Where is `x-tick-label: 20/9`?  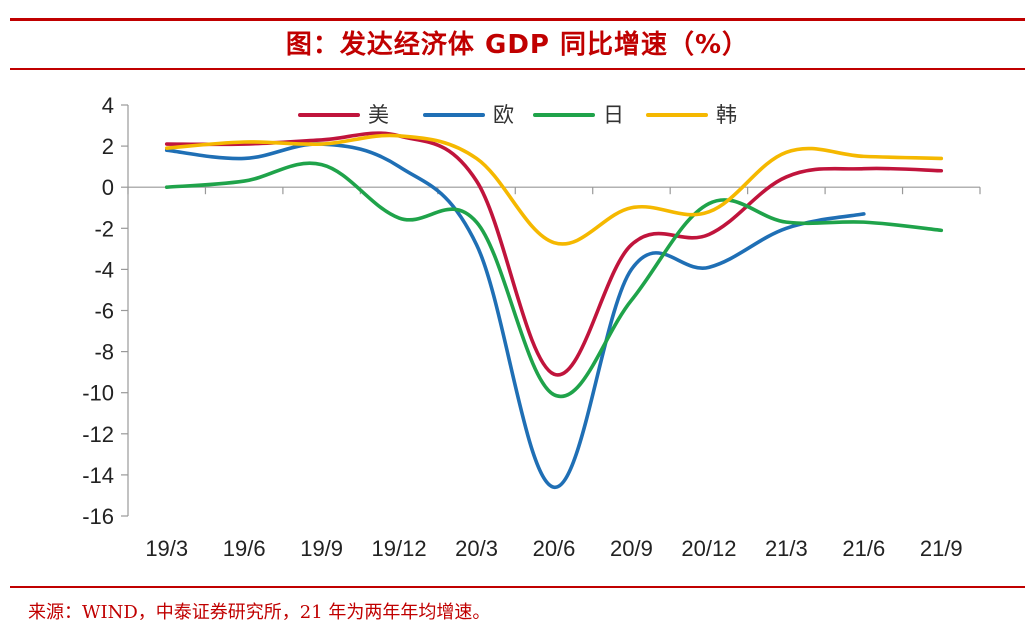 x-tick-label: 20/9 is located at coordinates (631, 548).